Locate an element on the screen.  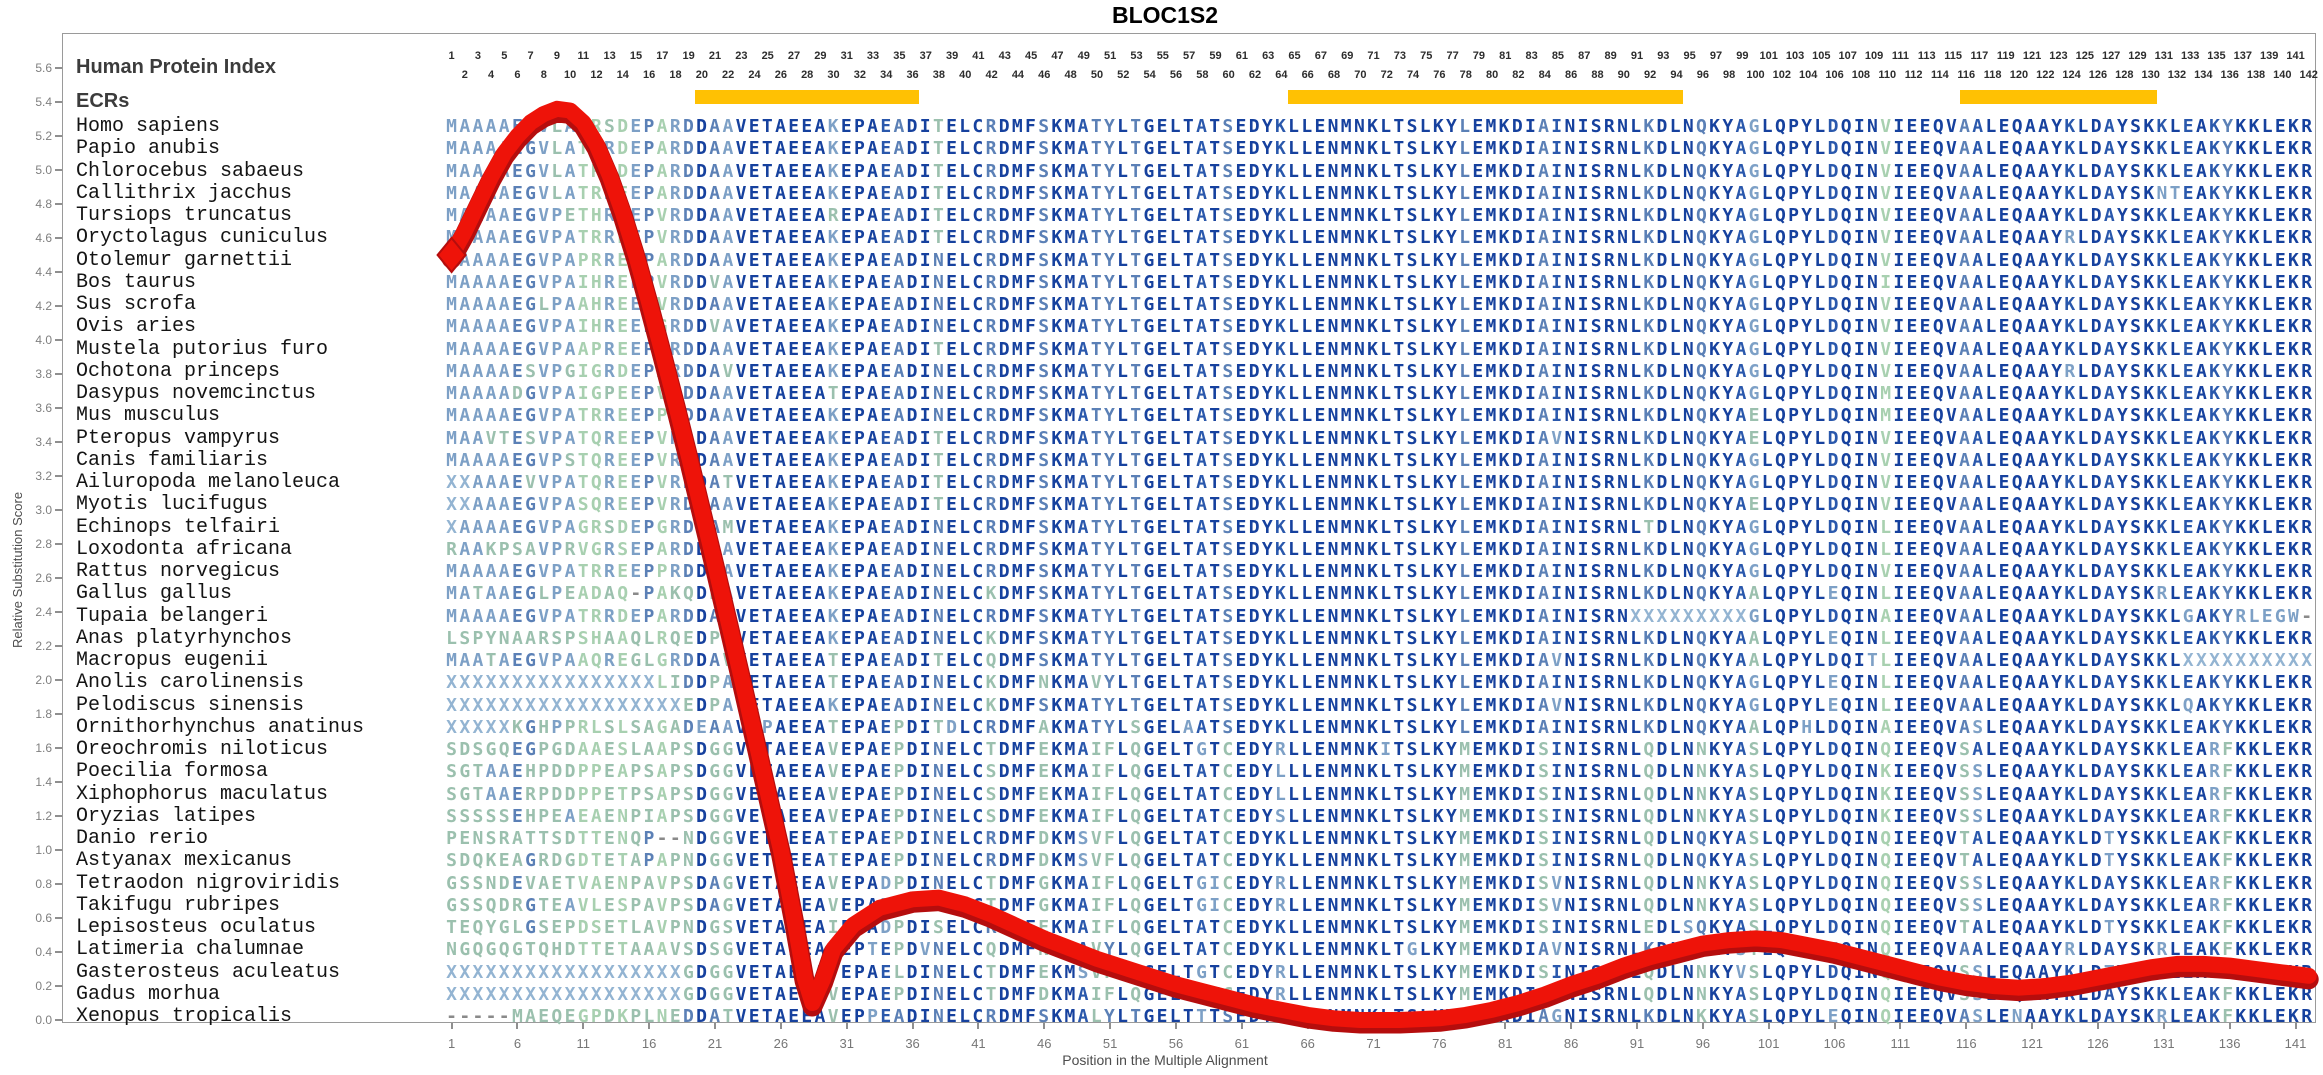
y-tick-label: 5.6 is located at coordinates (43, 68).